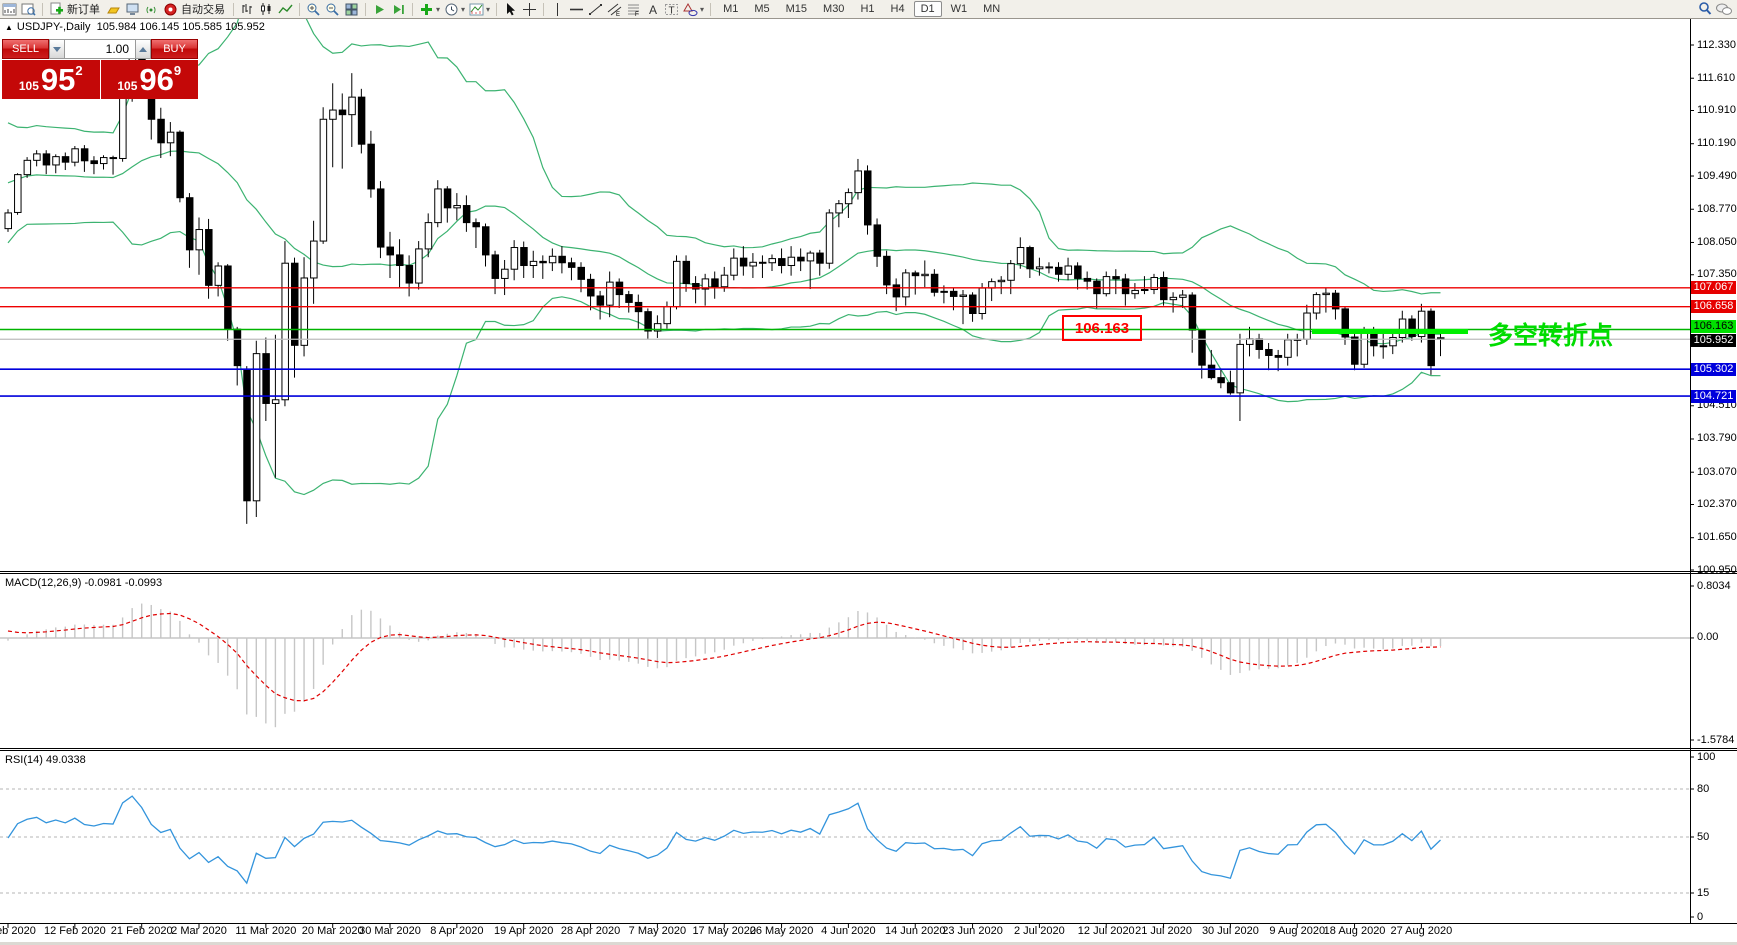 The height and width of the screenshot is (945, 1737). What do you see at coordinates (1102, 328) in the screenshot?
I see `price-annotation-box: 106.163` at bounding box center [1102, 328].